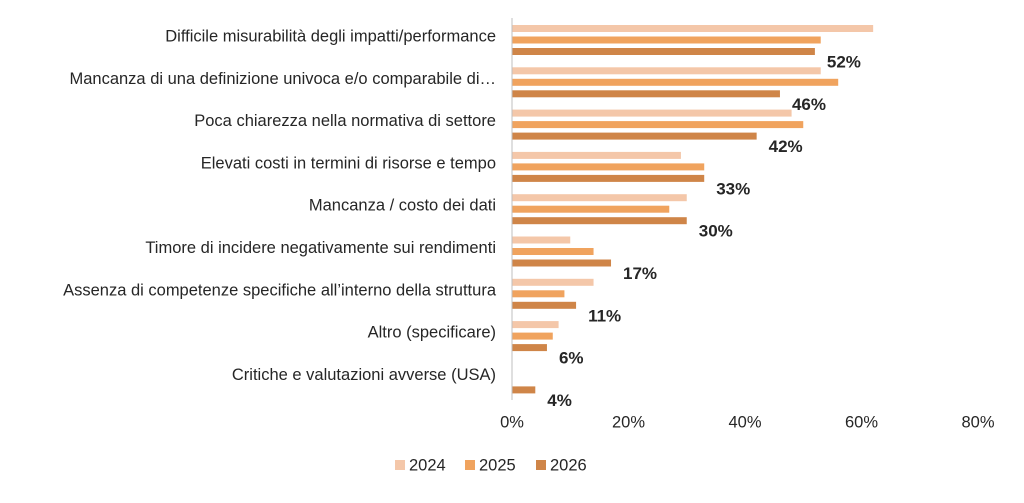  I want to click on data-label: 17%, so click(640, 273).